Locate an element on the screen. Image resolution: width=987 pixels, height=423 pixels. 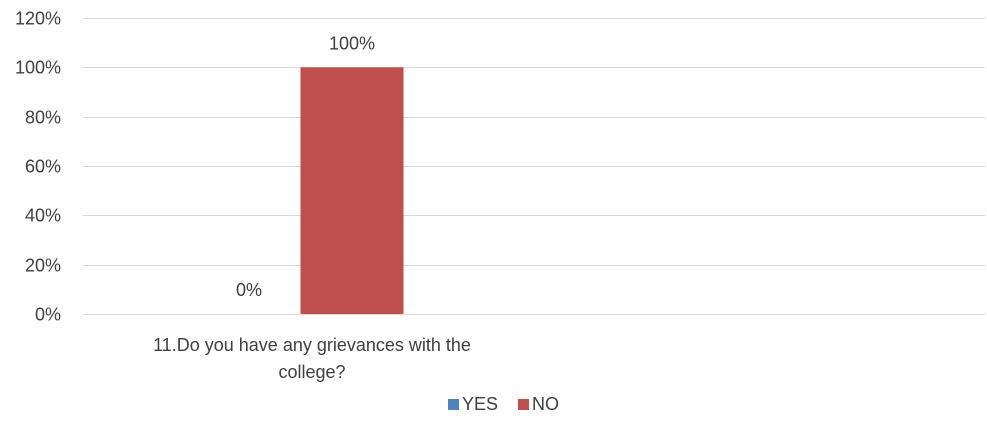
y-tick-label: 0% is located at coordinates (48, 315).